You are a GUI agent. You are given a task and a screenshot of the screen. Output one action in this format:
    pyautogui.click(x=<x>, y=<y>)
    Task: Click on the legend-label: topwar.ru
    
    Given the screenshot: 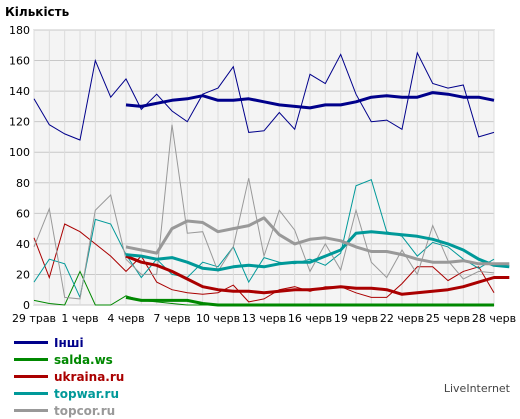 What is the action you would take?
    pyautogui.click(x=86, y=393)
    